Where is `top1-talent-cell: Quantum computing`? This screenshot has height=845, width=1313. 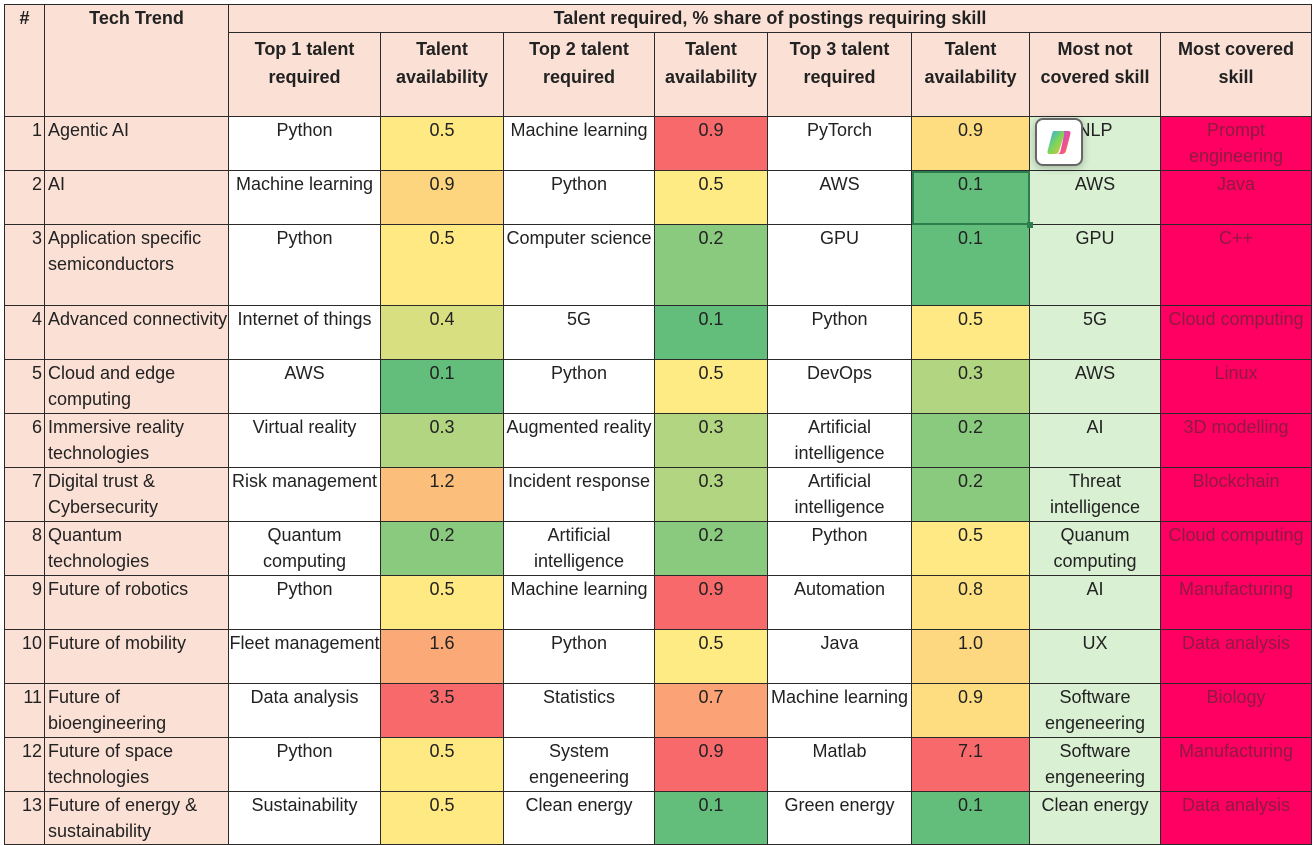 top1-talent-cell: Quantum computing is located at coordinates (304, 548).